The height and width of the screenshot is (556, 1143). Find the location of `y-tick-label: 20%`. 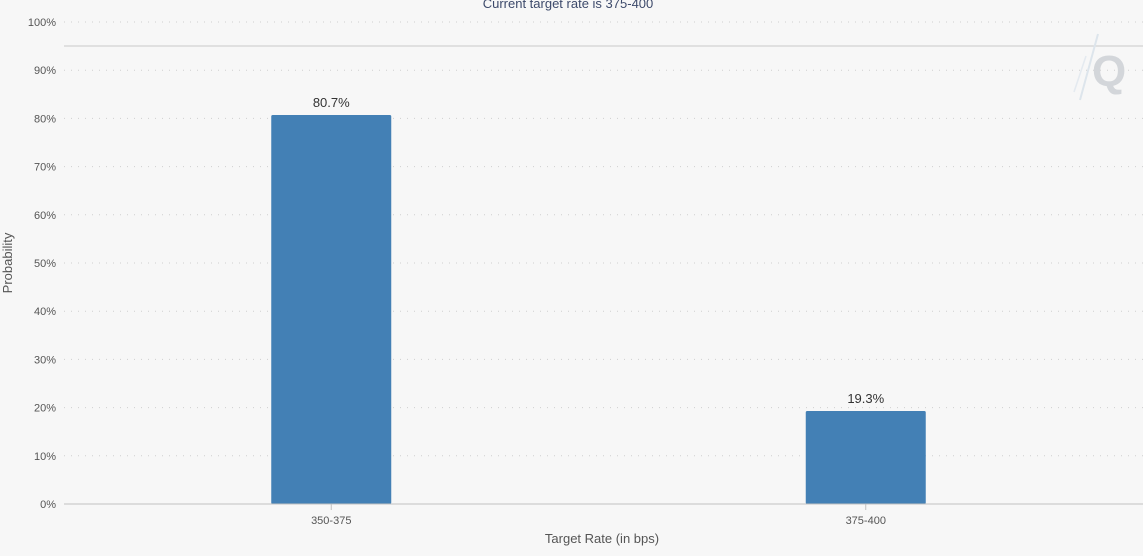

y-tick-label: 20% is located at coordinates (45, 409).